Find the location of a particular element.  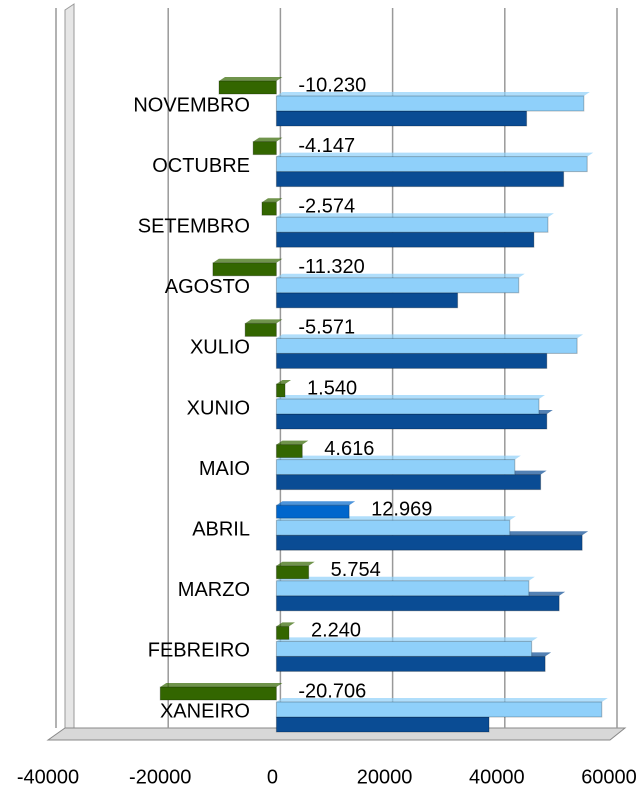

data-label: -2.574 is located at coordinates (326, 206).